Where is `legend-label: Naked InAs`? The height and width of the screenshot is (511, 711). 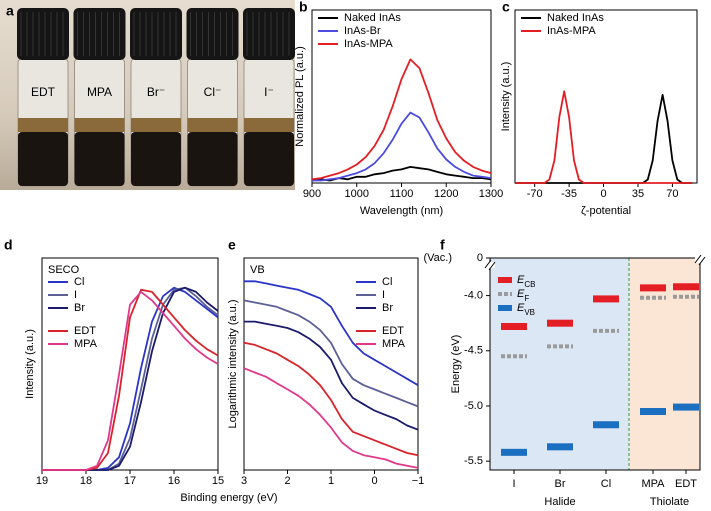 legend-label: Naked InAs is located at coordinates (372, 18).